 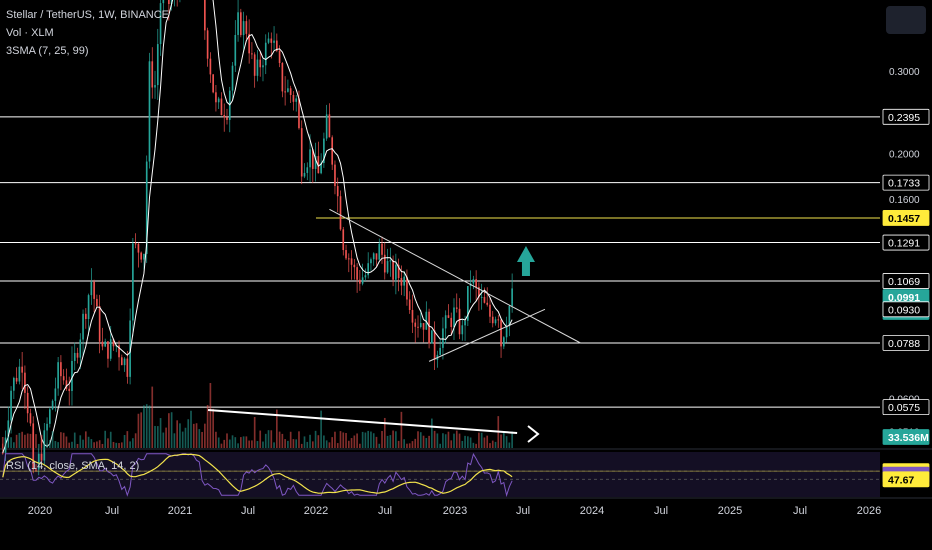 What do you see at coordinates (523, 511) in the screenshot?
I see `time-tick-label: Jul` at bounding box center [523, 511].